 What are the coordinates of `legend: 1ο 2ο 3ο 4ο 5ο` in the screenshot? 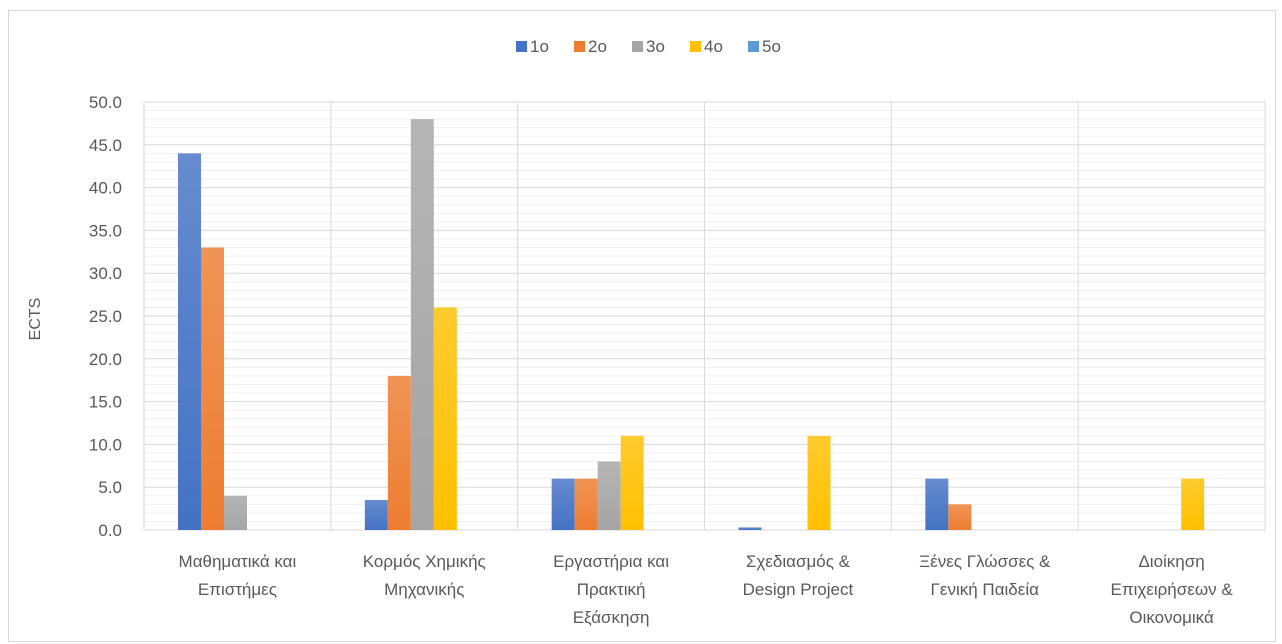 It's located at (648, 46).